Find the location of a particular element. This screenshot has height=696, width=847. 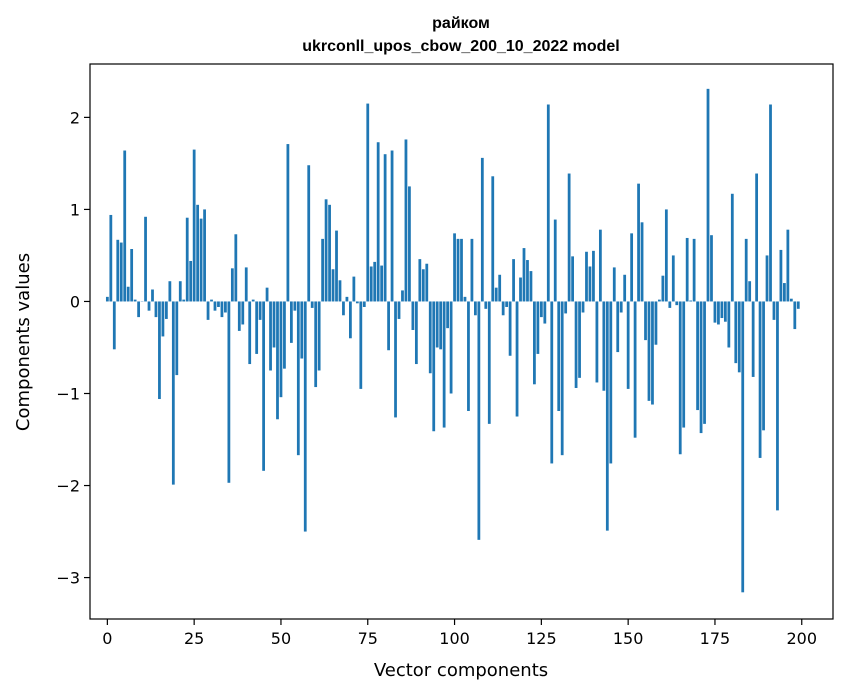

y-axis-ticks: −3 −2 −1 0 1 2 is located at coordinates (73, 348).